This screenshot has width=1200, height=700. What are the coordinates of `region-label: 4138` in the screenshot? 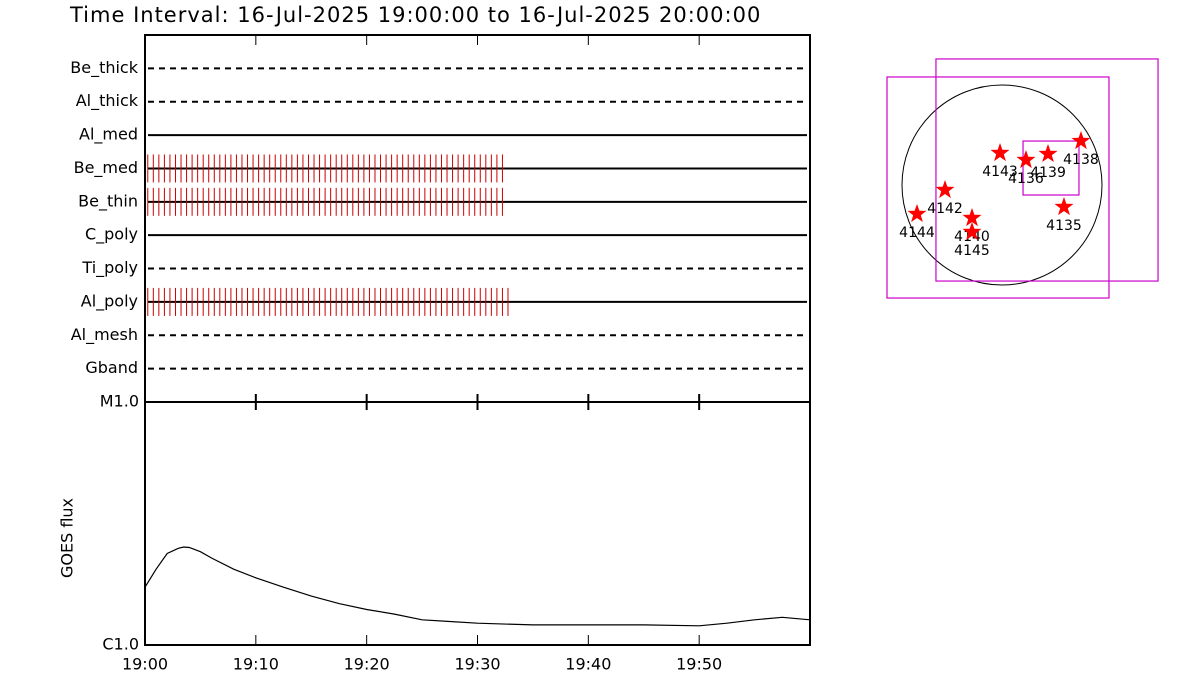 It's located at (1081, 160).